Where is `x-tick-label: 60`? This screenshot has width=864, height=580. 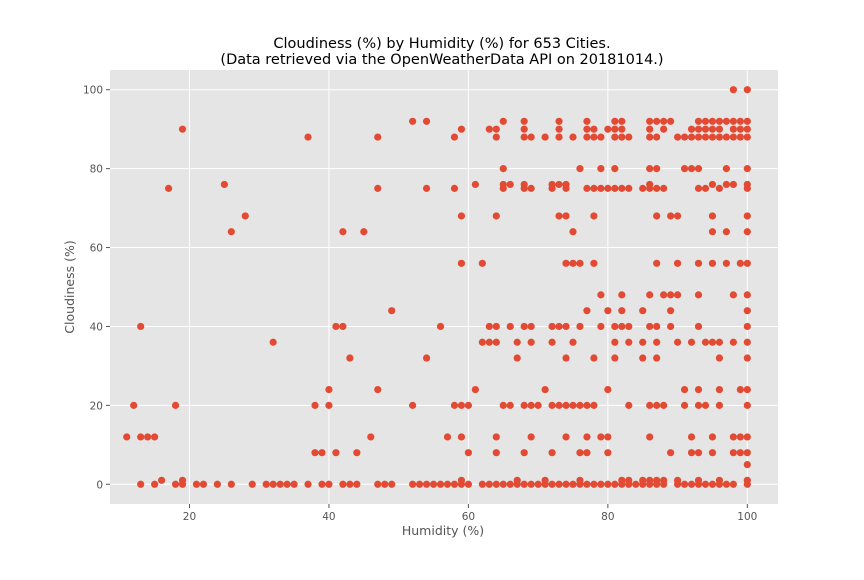 x-tick-label: 60 is located at coordinates (468, 517).